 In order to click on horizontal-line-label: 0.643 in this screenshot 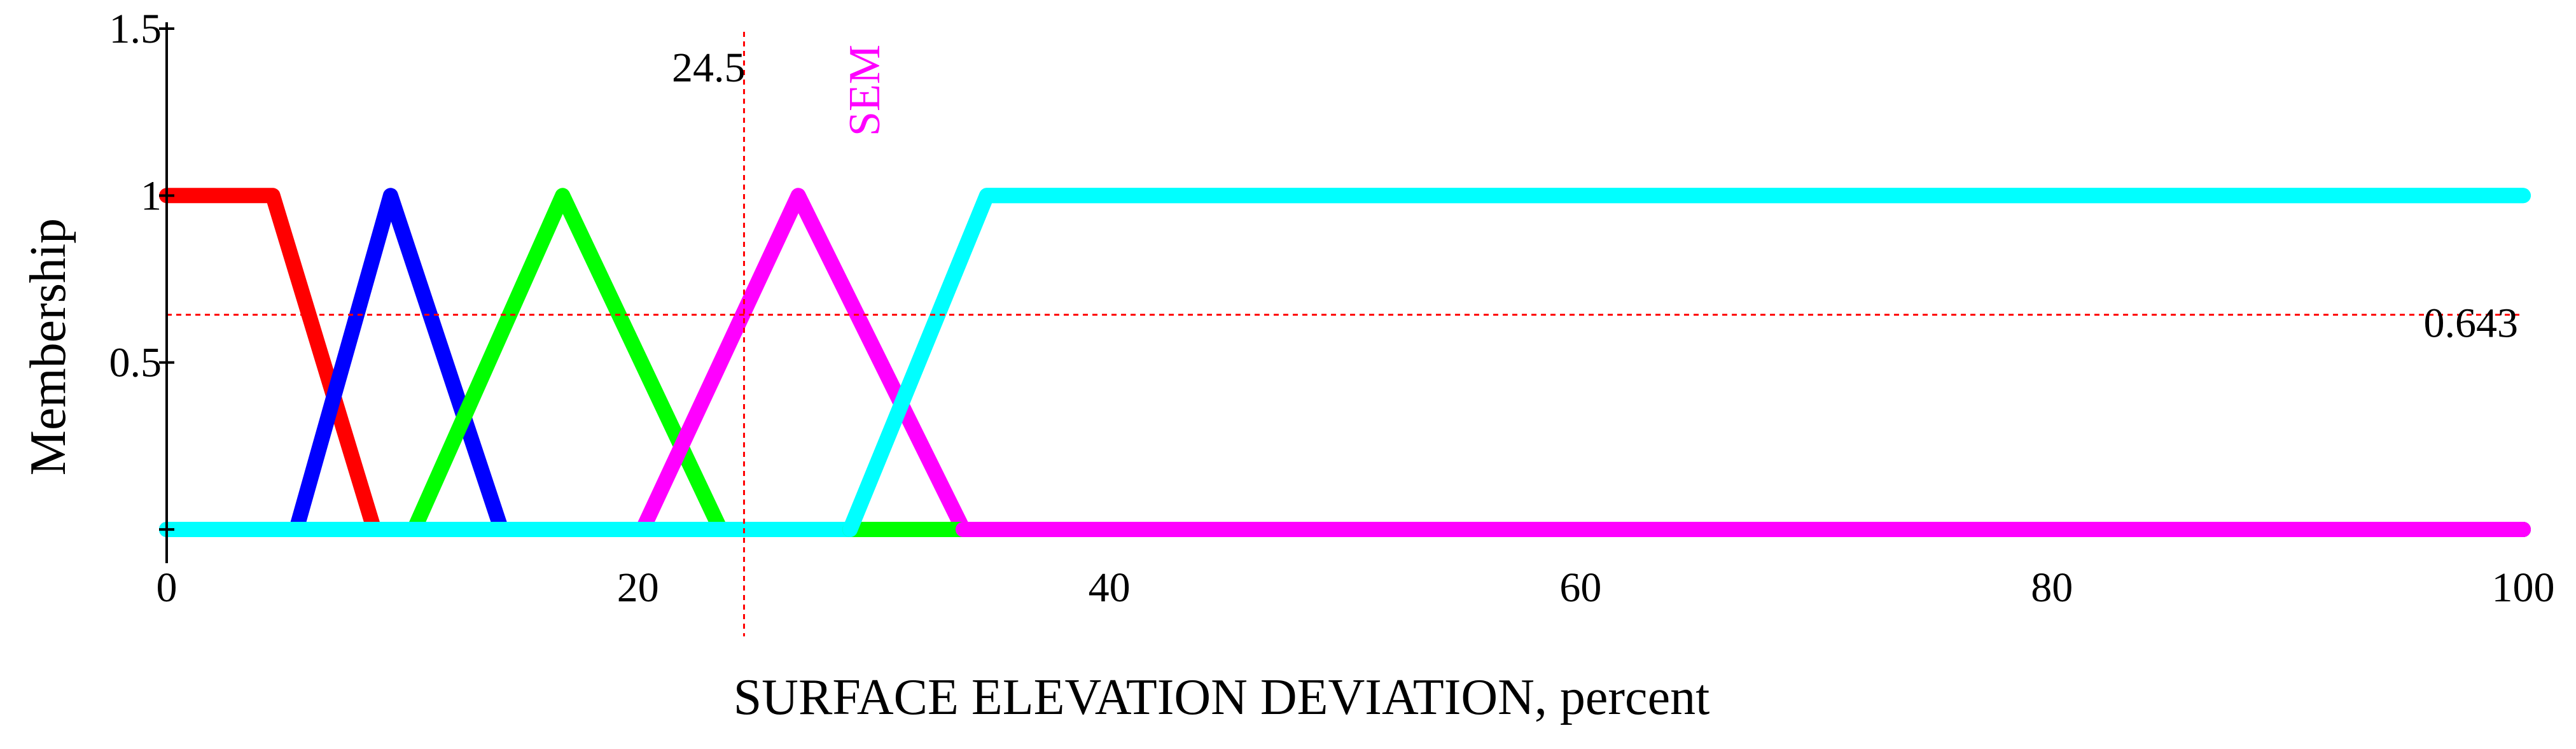, I will do `click(2471, 323)`.